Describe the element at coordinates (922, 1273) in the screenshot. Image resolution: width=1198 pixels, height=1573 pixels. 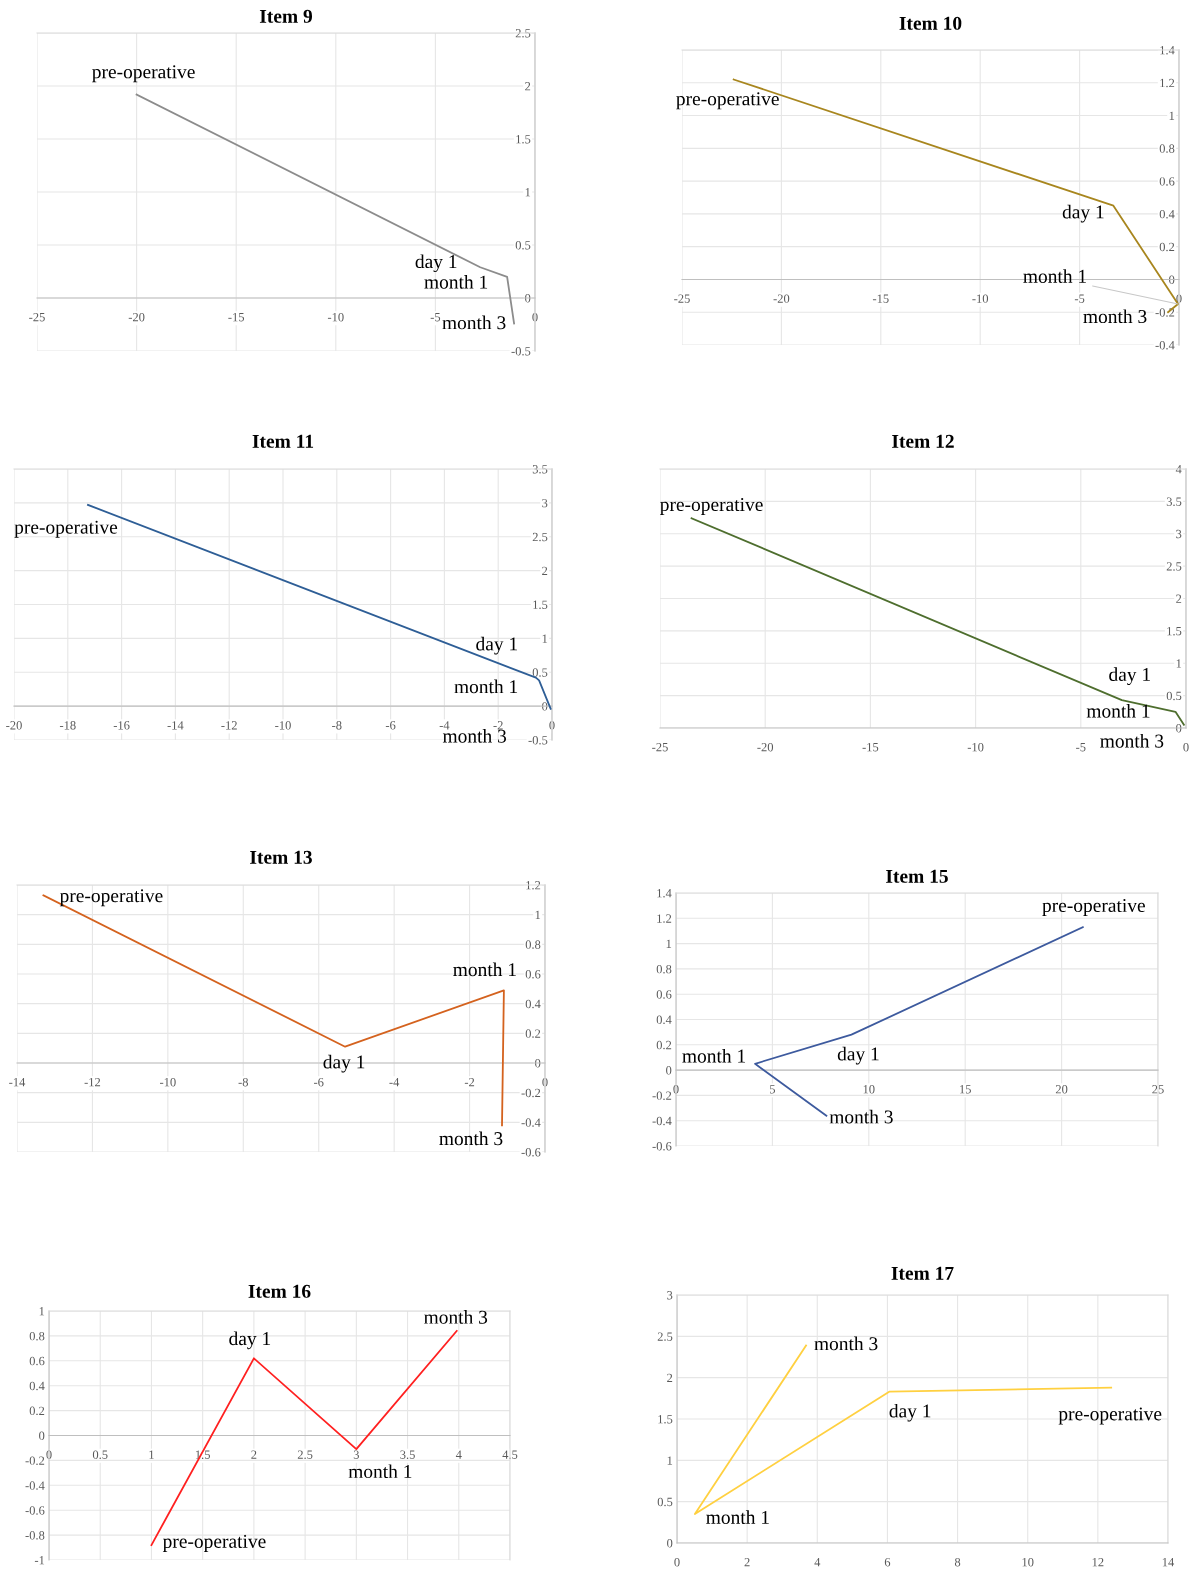
I see `chart-title: Item 17` at that location.